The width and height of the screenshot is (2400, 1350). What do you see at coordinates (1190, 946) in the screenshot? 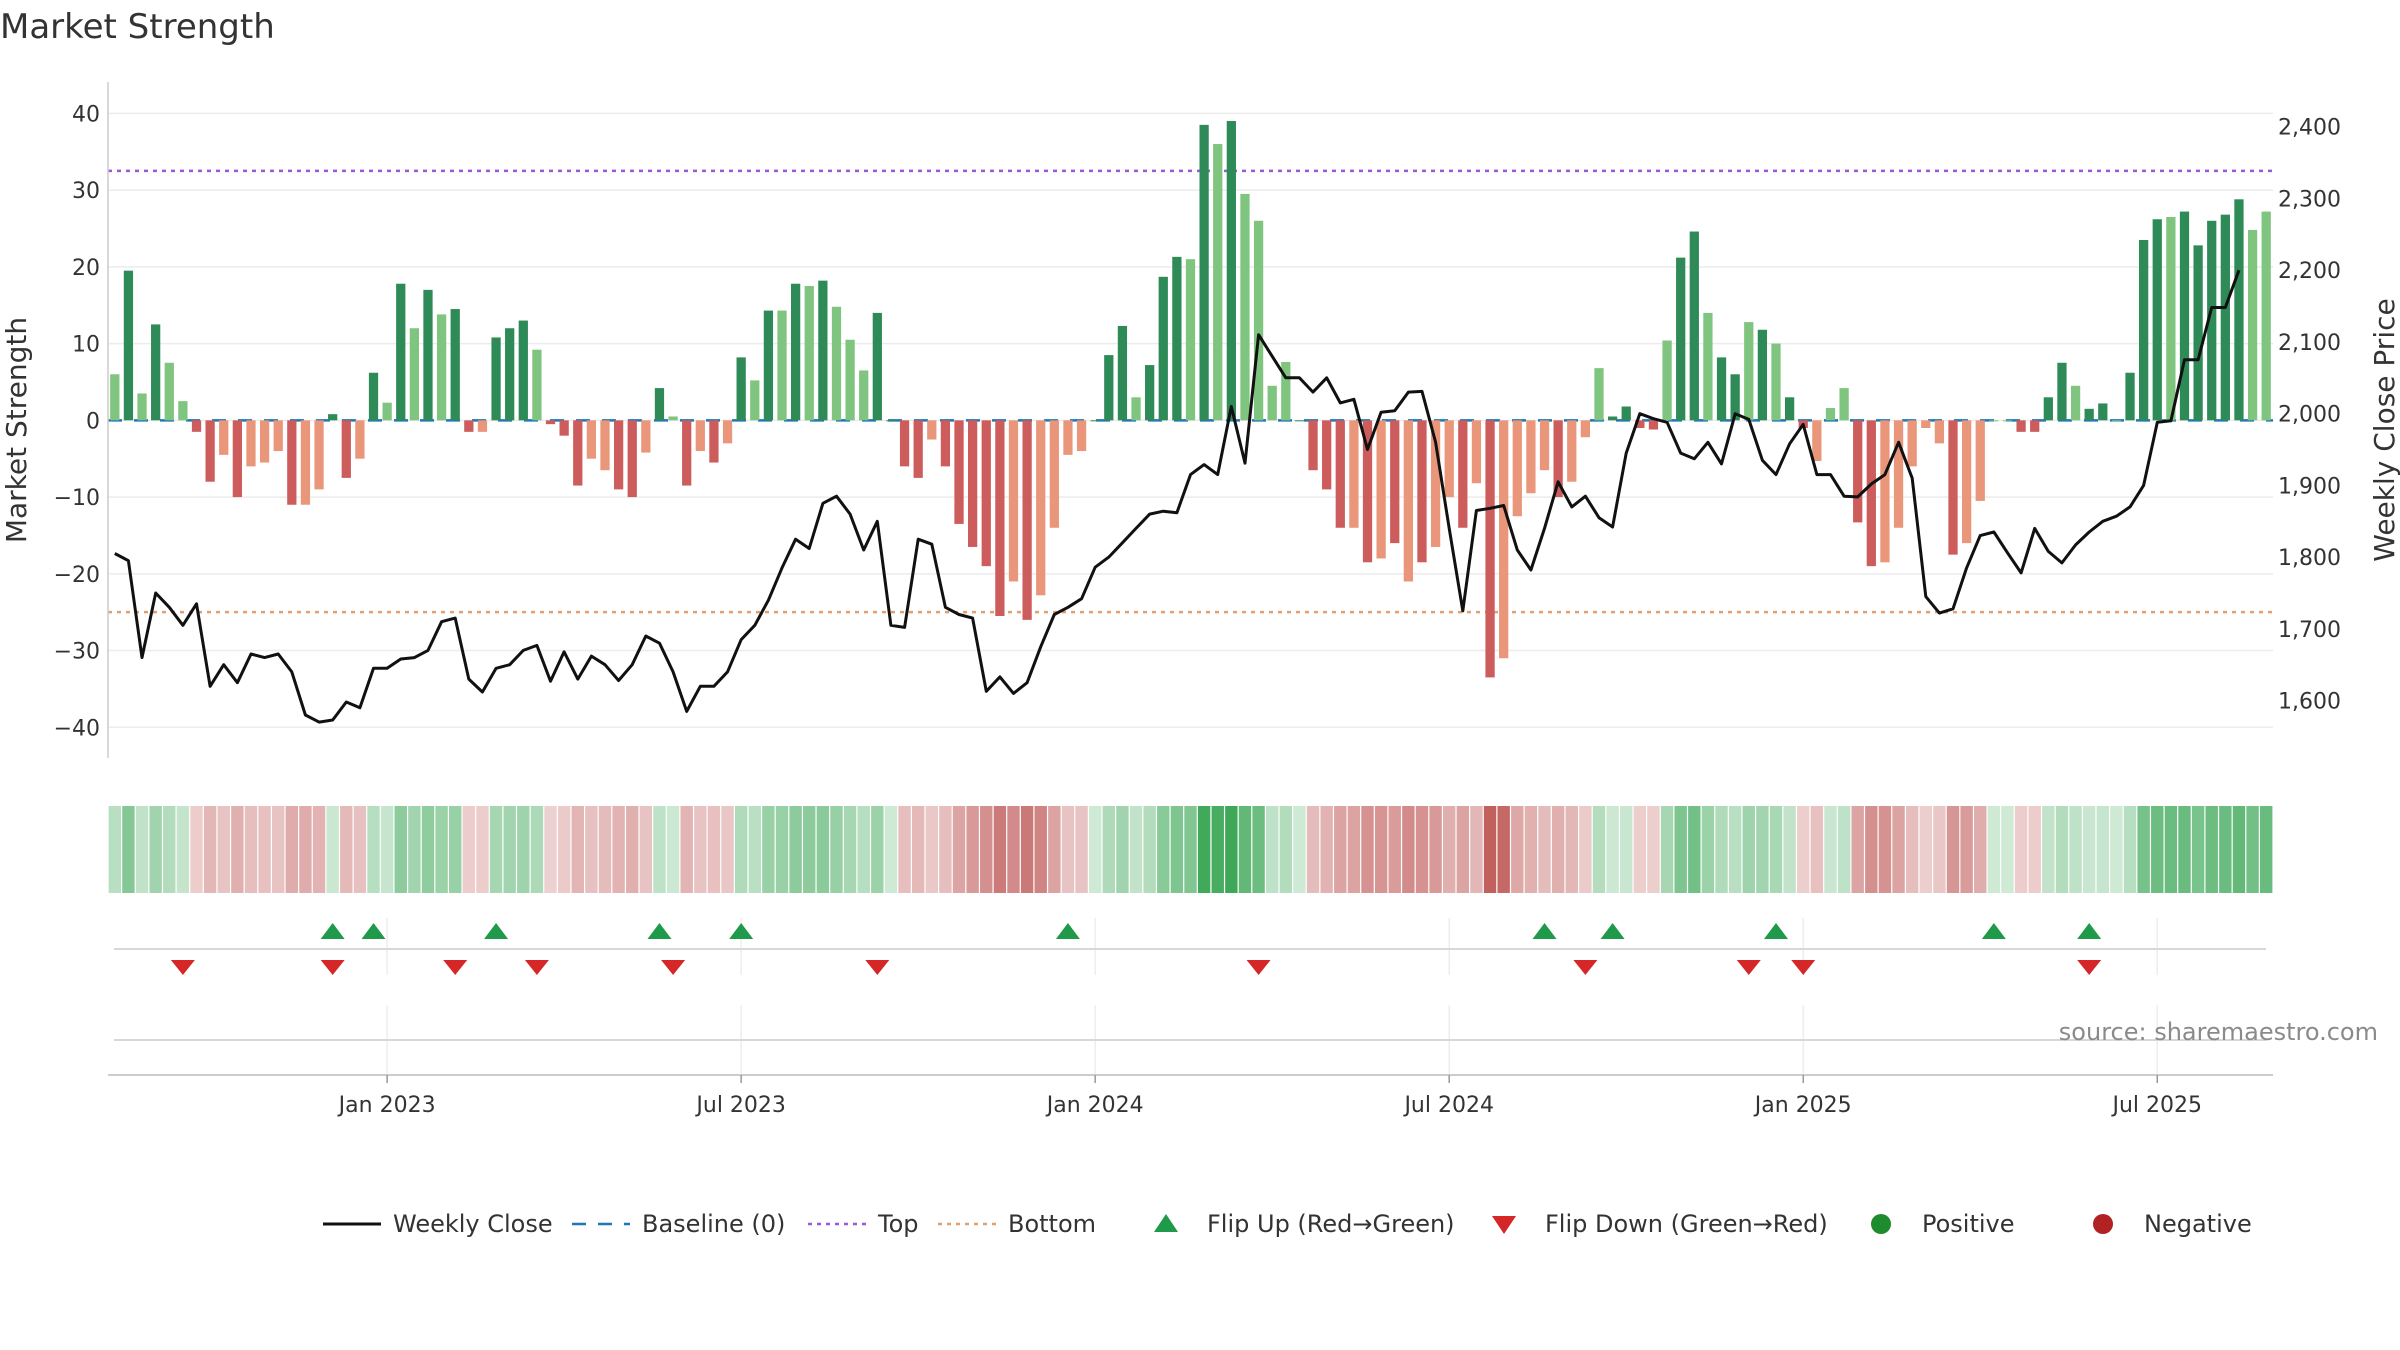
I see `flip-signal-strip` at bounding box center [1190, 946].